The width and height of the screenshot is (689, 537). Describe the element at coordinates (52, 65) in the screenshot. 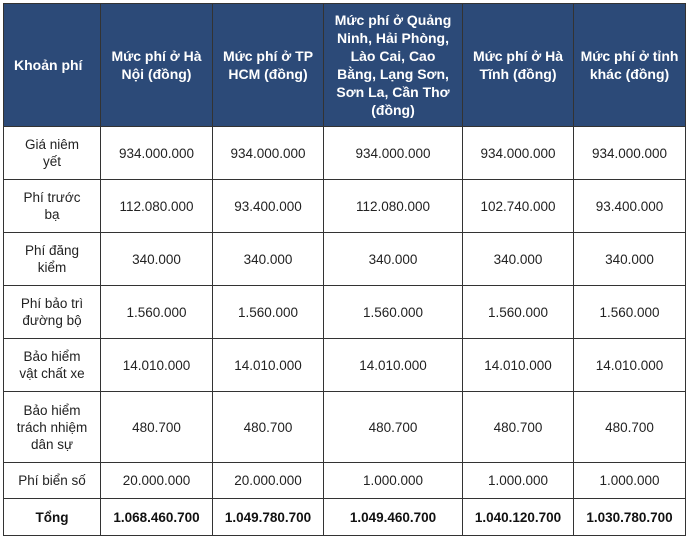

I see `header-fee-item: Khoản phí` at that location.